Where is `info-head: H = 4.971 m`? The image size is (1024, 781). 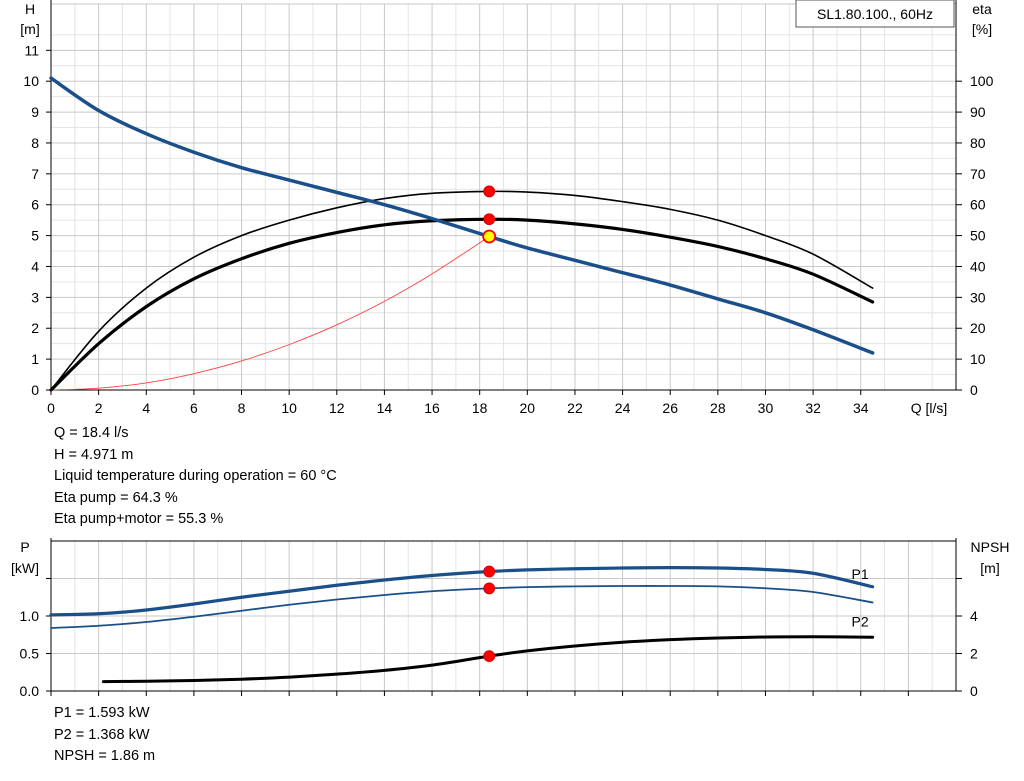 info-head: H = 4.971 m is located at coordinates (94, 454).